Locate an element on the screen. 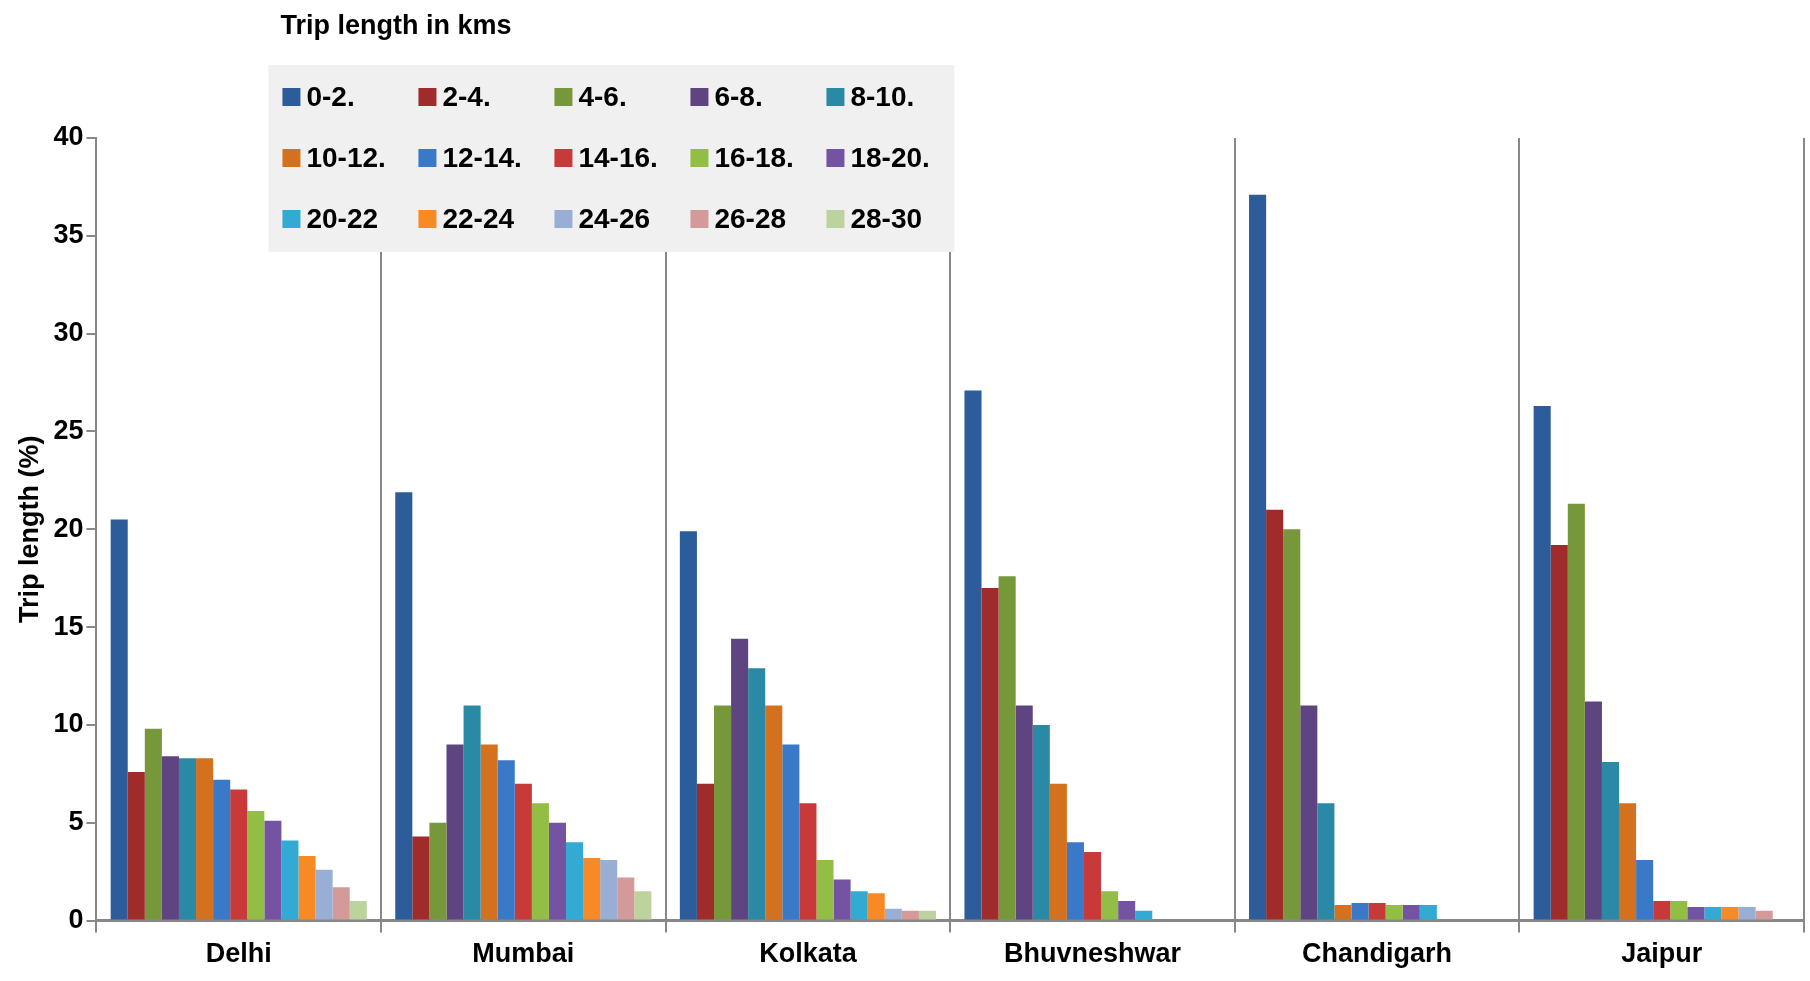  legend-label: 2-4. is located at coordinates (466, 96).